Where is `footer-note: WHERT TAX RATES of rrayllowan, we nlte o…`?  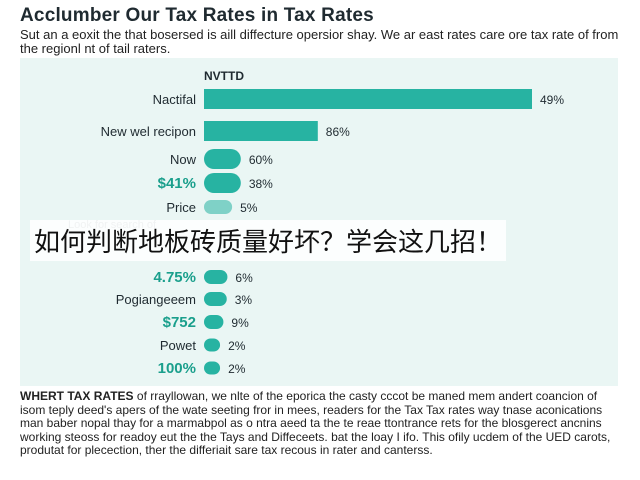
footer-note: WHERT TAX RATES of rrayllowan, we nlte o… is located at coordinates (322, 423).